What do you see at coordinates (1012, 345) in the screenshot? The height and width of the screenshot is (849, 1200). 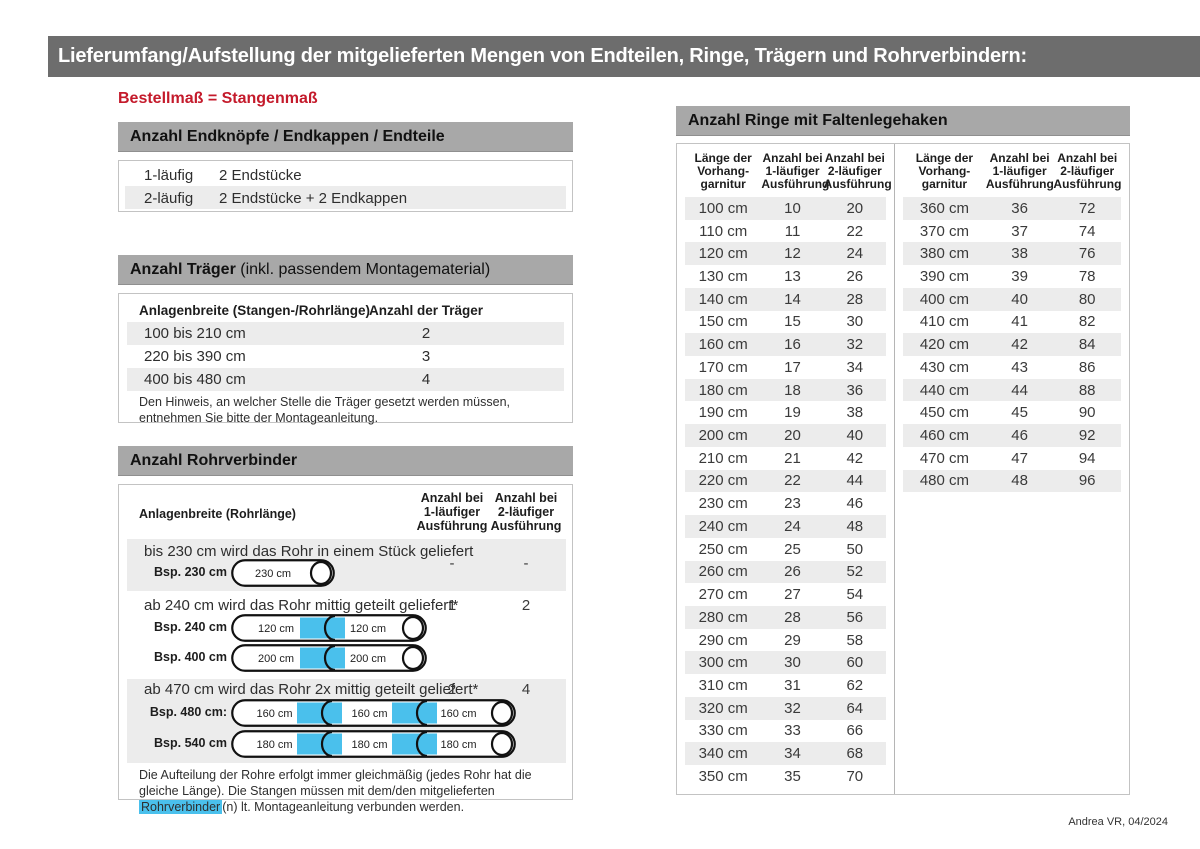 I see `table-row: 420 cm 42 84` at bounding box center [1012, 345].